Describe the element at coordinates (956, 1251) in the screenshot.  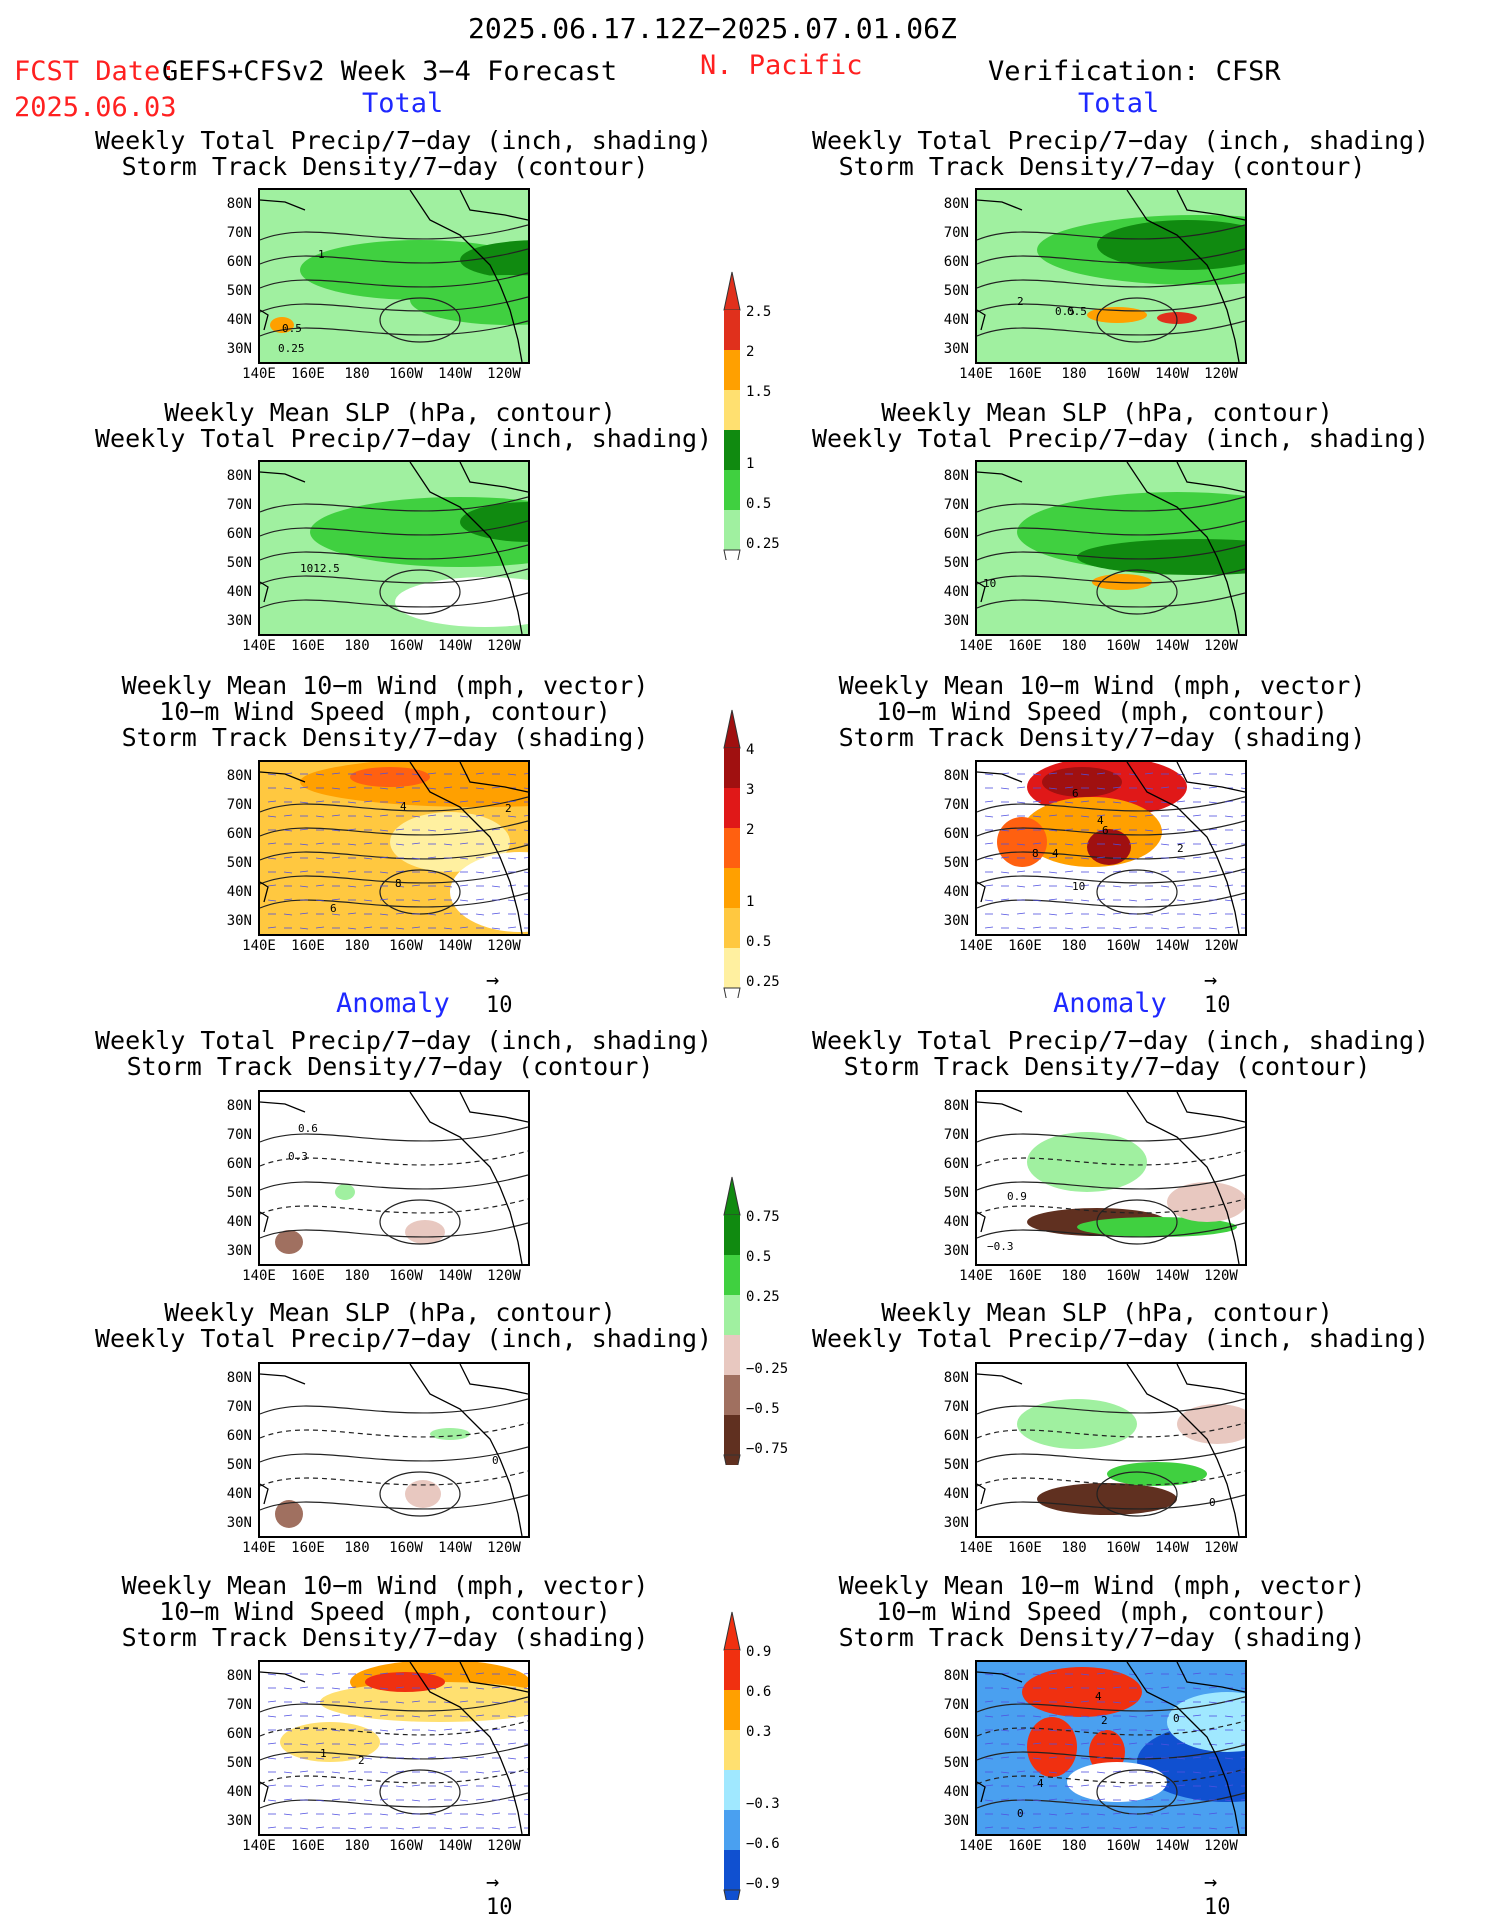
I see `lat-tick-label: 30N` at that location.